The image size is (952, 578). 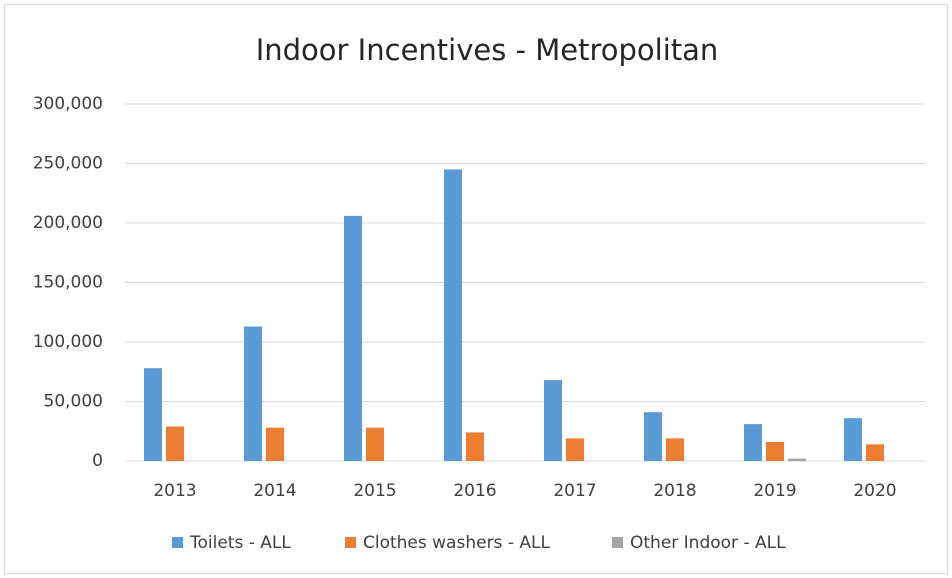 I want to click on x-tick-label: 2018, so click(x=674, y=491).